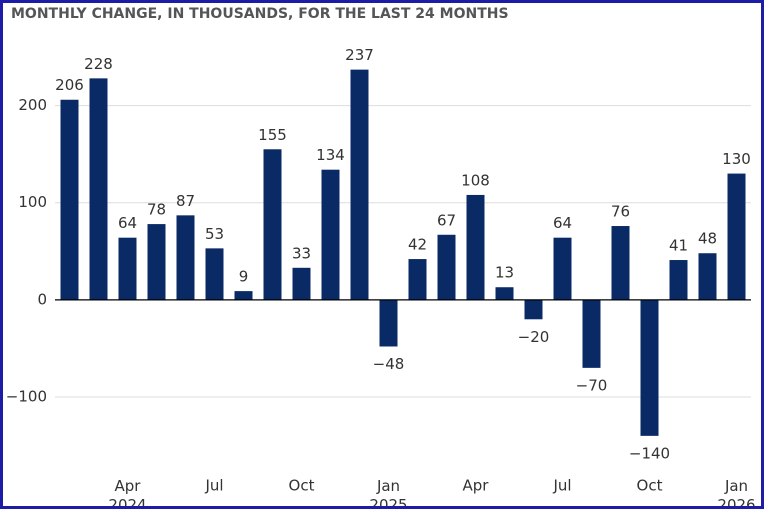  I want to click on data-label: 228, so click(98, 64).